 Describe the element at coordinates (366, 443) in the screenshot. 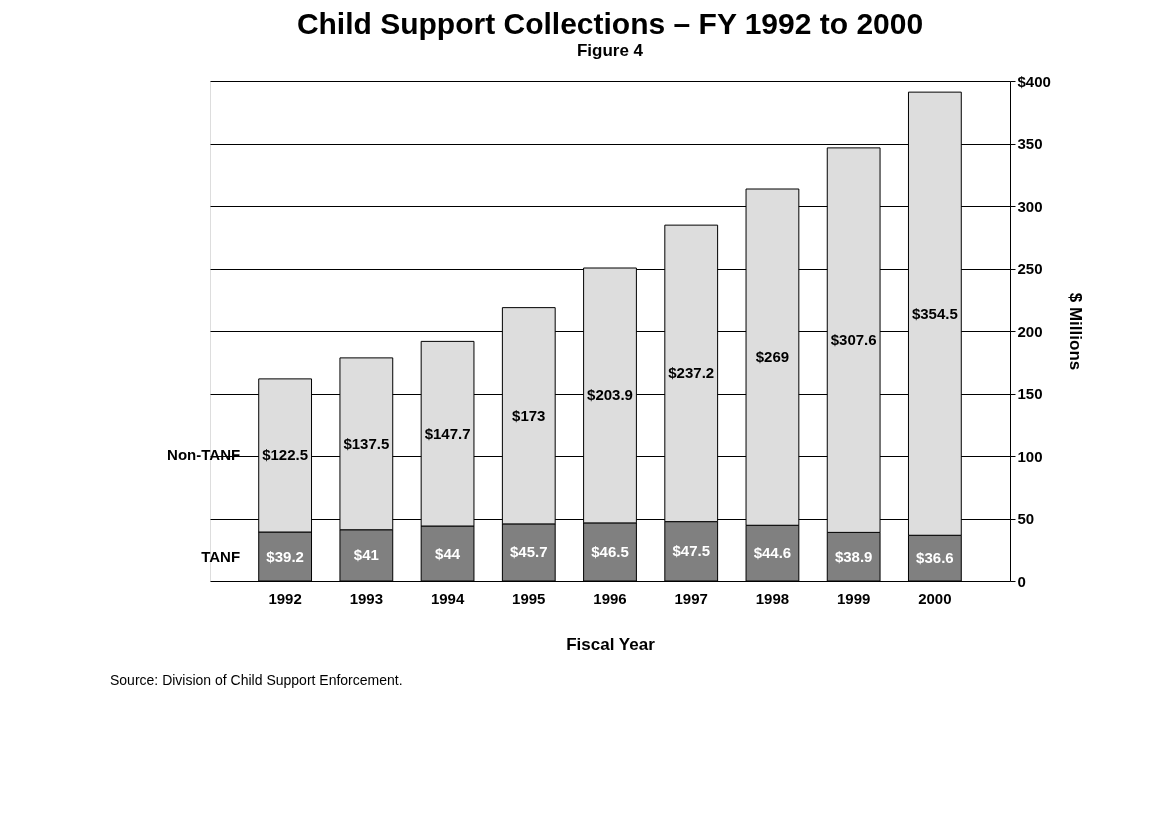

I see `data-label: $137.5` at that location.